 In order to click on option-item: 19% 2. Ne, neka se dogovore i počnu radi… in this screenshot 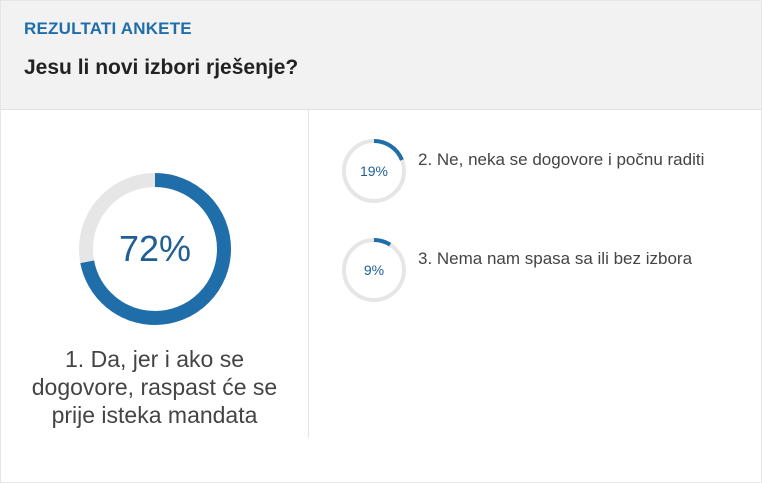, I will do `click(541, 171)`.